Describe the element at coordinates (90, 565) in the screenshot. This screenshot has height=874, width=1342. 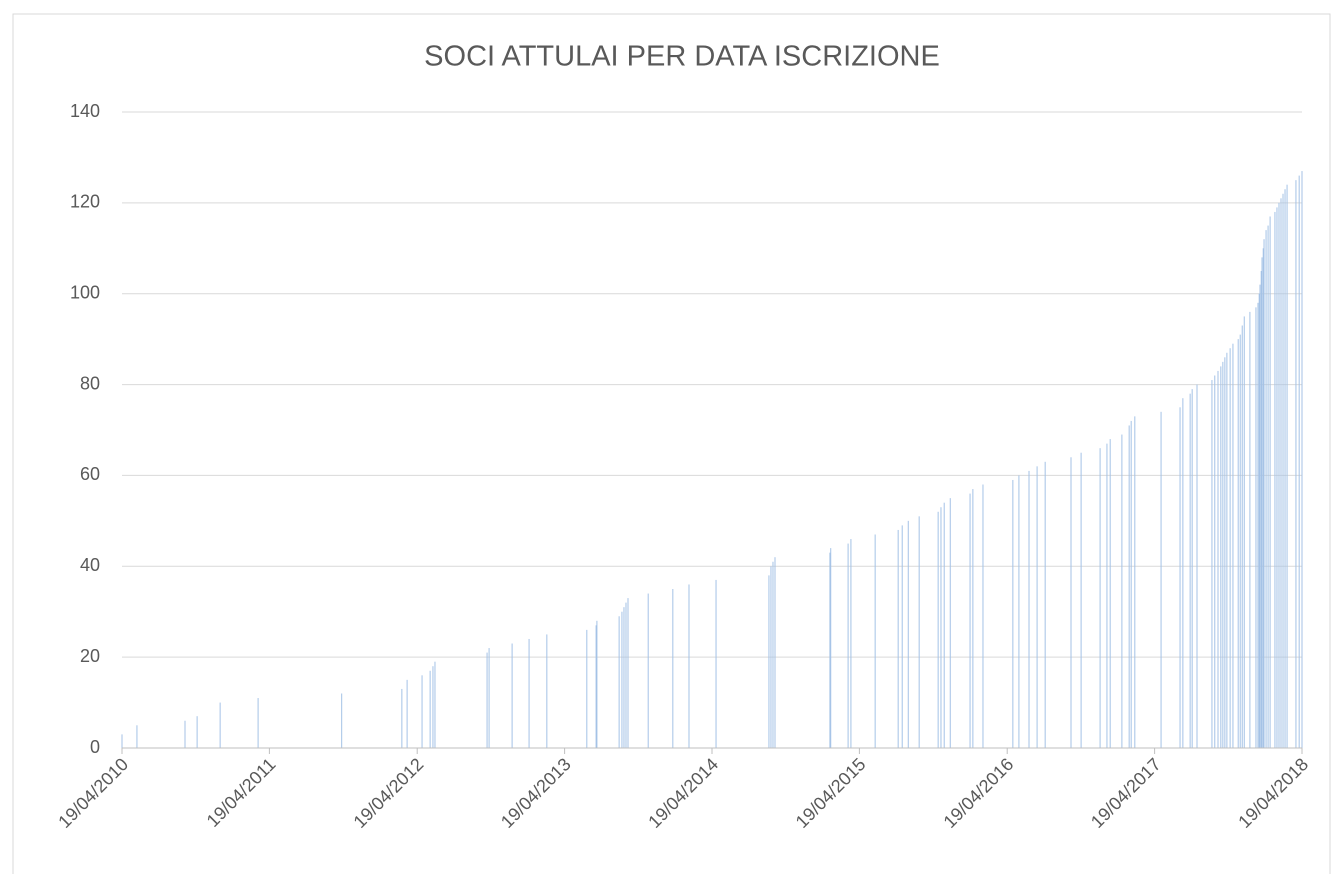
I see `y-tick-label: 40` at that location.